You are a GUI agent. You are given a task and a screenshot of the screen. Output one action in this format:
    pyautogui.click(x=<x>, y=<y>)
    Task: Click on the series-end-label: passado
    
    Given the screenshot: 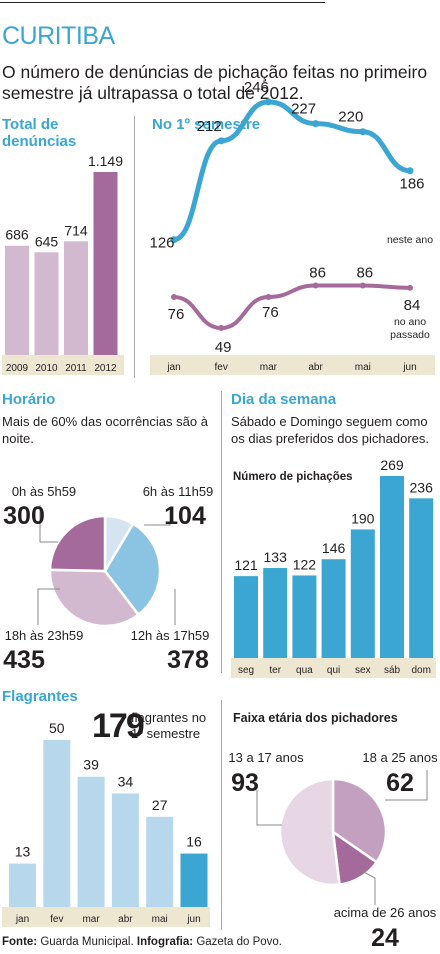 What is the action you would take?
    pyautogui.click(x=410, y=335)
    